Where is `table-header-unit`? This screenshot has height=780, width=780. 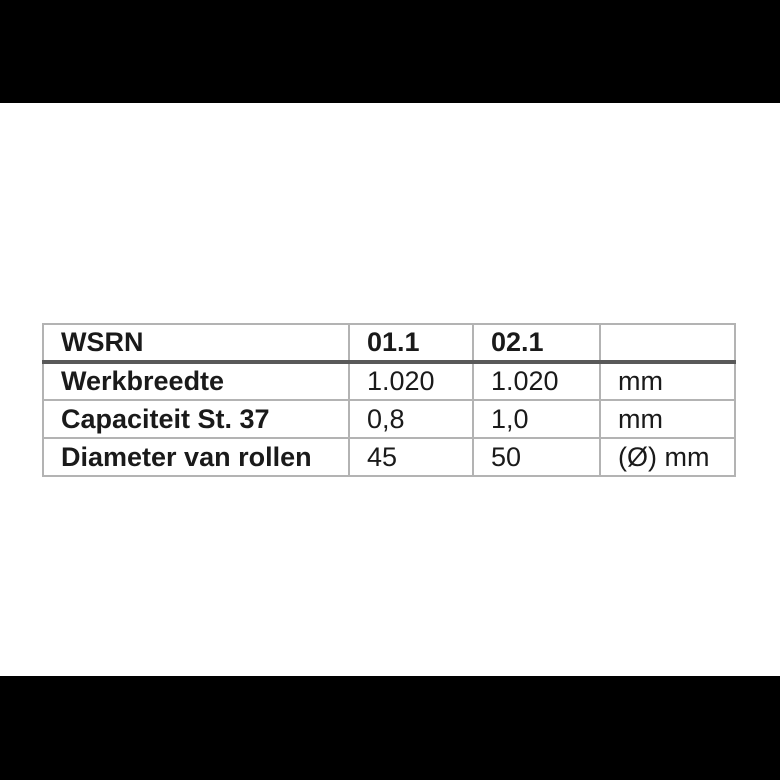
table-header-unit is located at coordinates (667, 343).